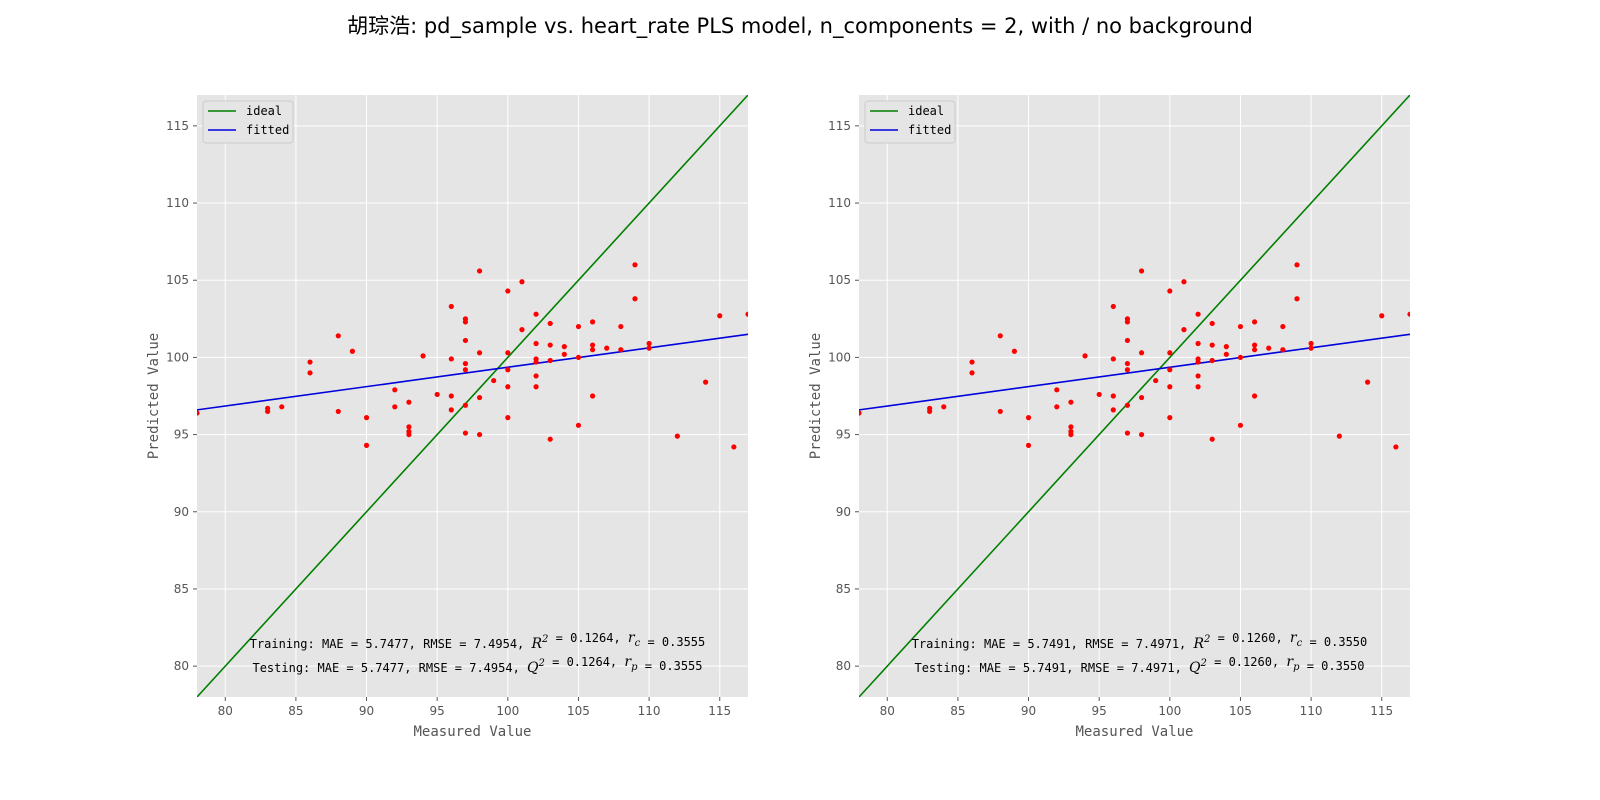 The width and height of the screenshot is (1600, 800). I want to click on x-tick-label: 85, so click(295, 711).